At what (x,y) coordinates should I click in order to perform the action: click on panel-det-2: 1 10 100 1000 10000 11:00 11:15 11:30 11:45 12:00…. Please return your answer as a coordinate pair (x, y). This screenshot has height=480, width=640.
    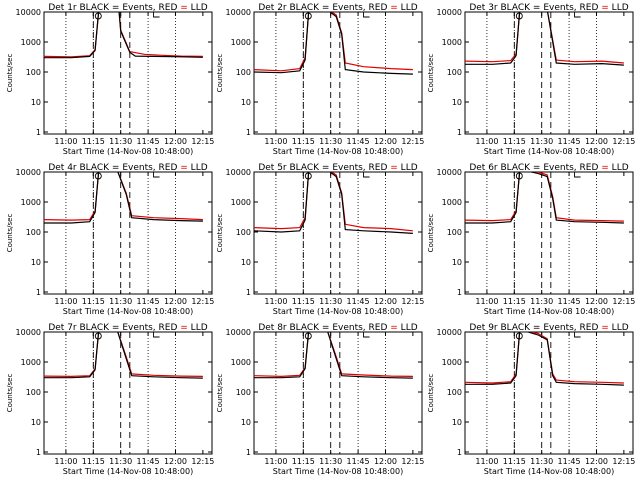
    Looking at the image, I should click on (320, 79).